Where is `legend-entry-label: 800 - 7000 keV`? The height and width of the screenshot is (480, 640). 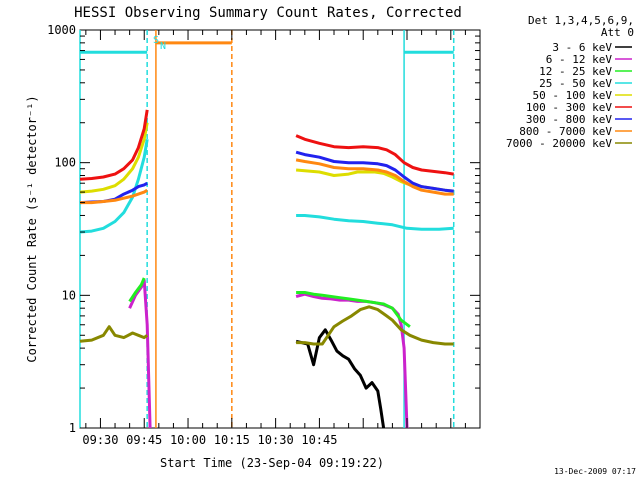 legend-entry-label: 800 - 7000 keV is located at coordinates (565, 131).